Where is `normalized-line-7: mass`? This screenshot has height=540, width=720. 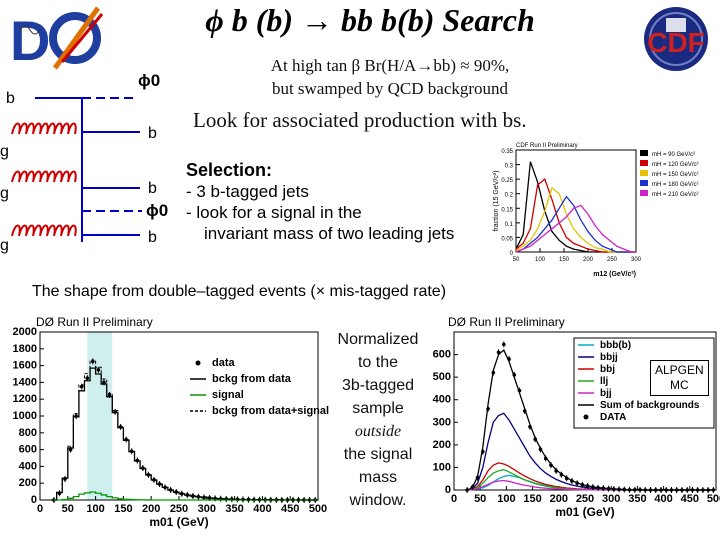 normalized-line-7: mass is located at coordinates (378, 477).